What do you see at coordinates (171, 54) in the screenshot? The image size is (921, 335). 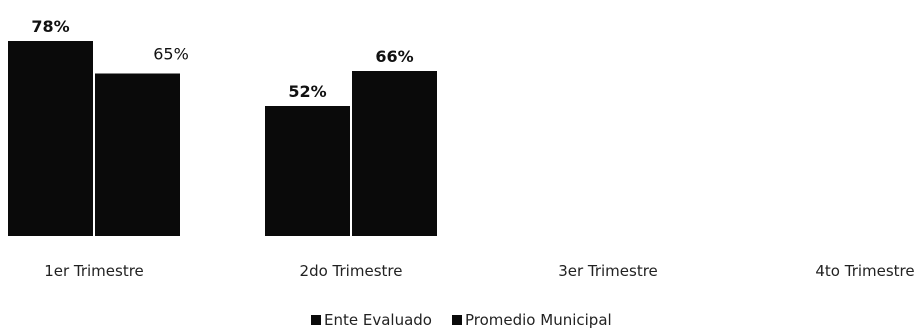 I see `data-label-promedio-municipal-1er-trimestre: 65%` at bounding box center [171, 54].